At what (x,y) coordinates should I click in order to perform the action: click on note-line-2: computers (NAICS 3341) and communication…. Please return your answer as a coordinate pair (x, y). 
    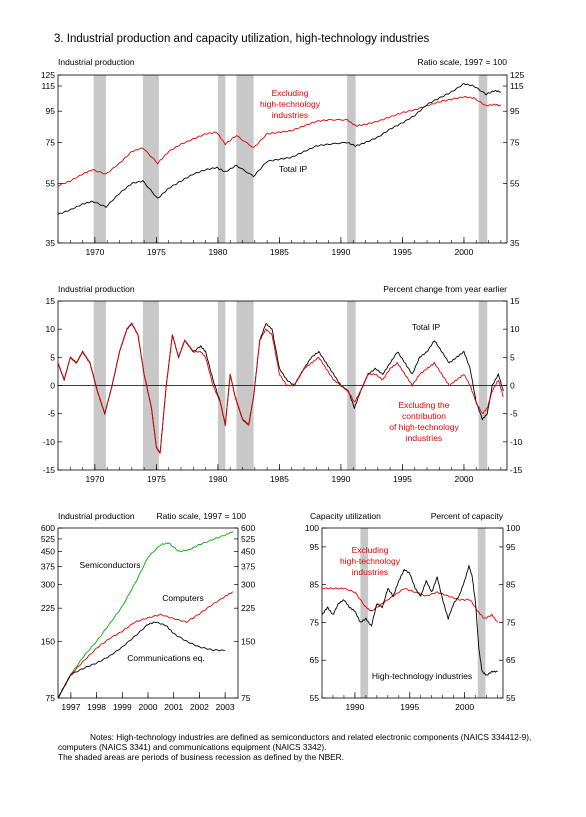
    Looking at the image, I should click on (192, 747).